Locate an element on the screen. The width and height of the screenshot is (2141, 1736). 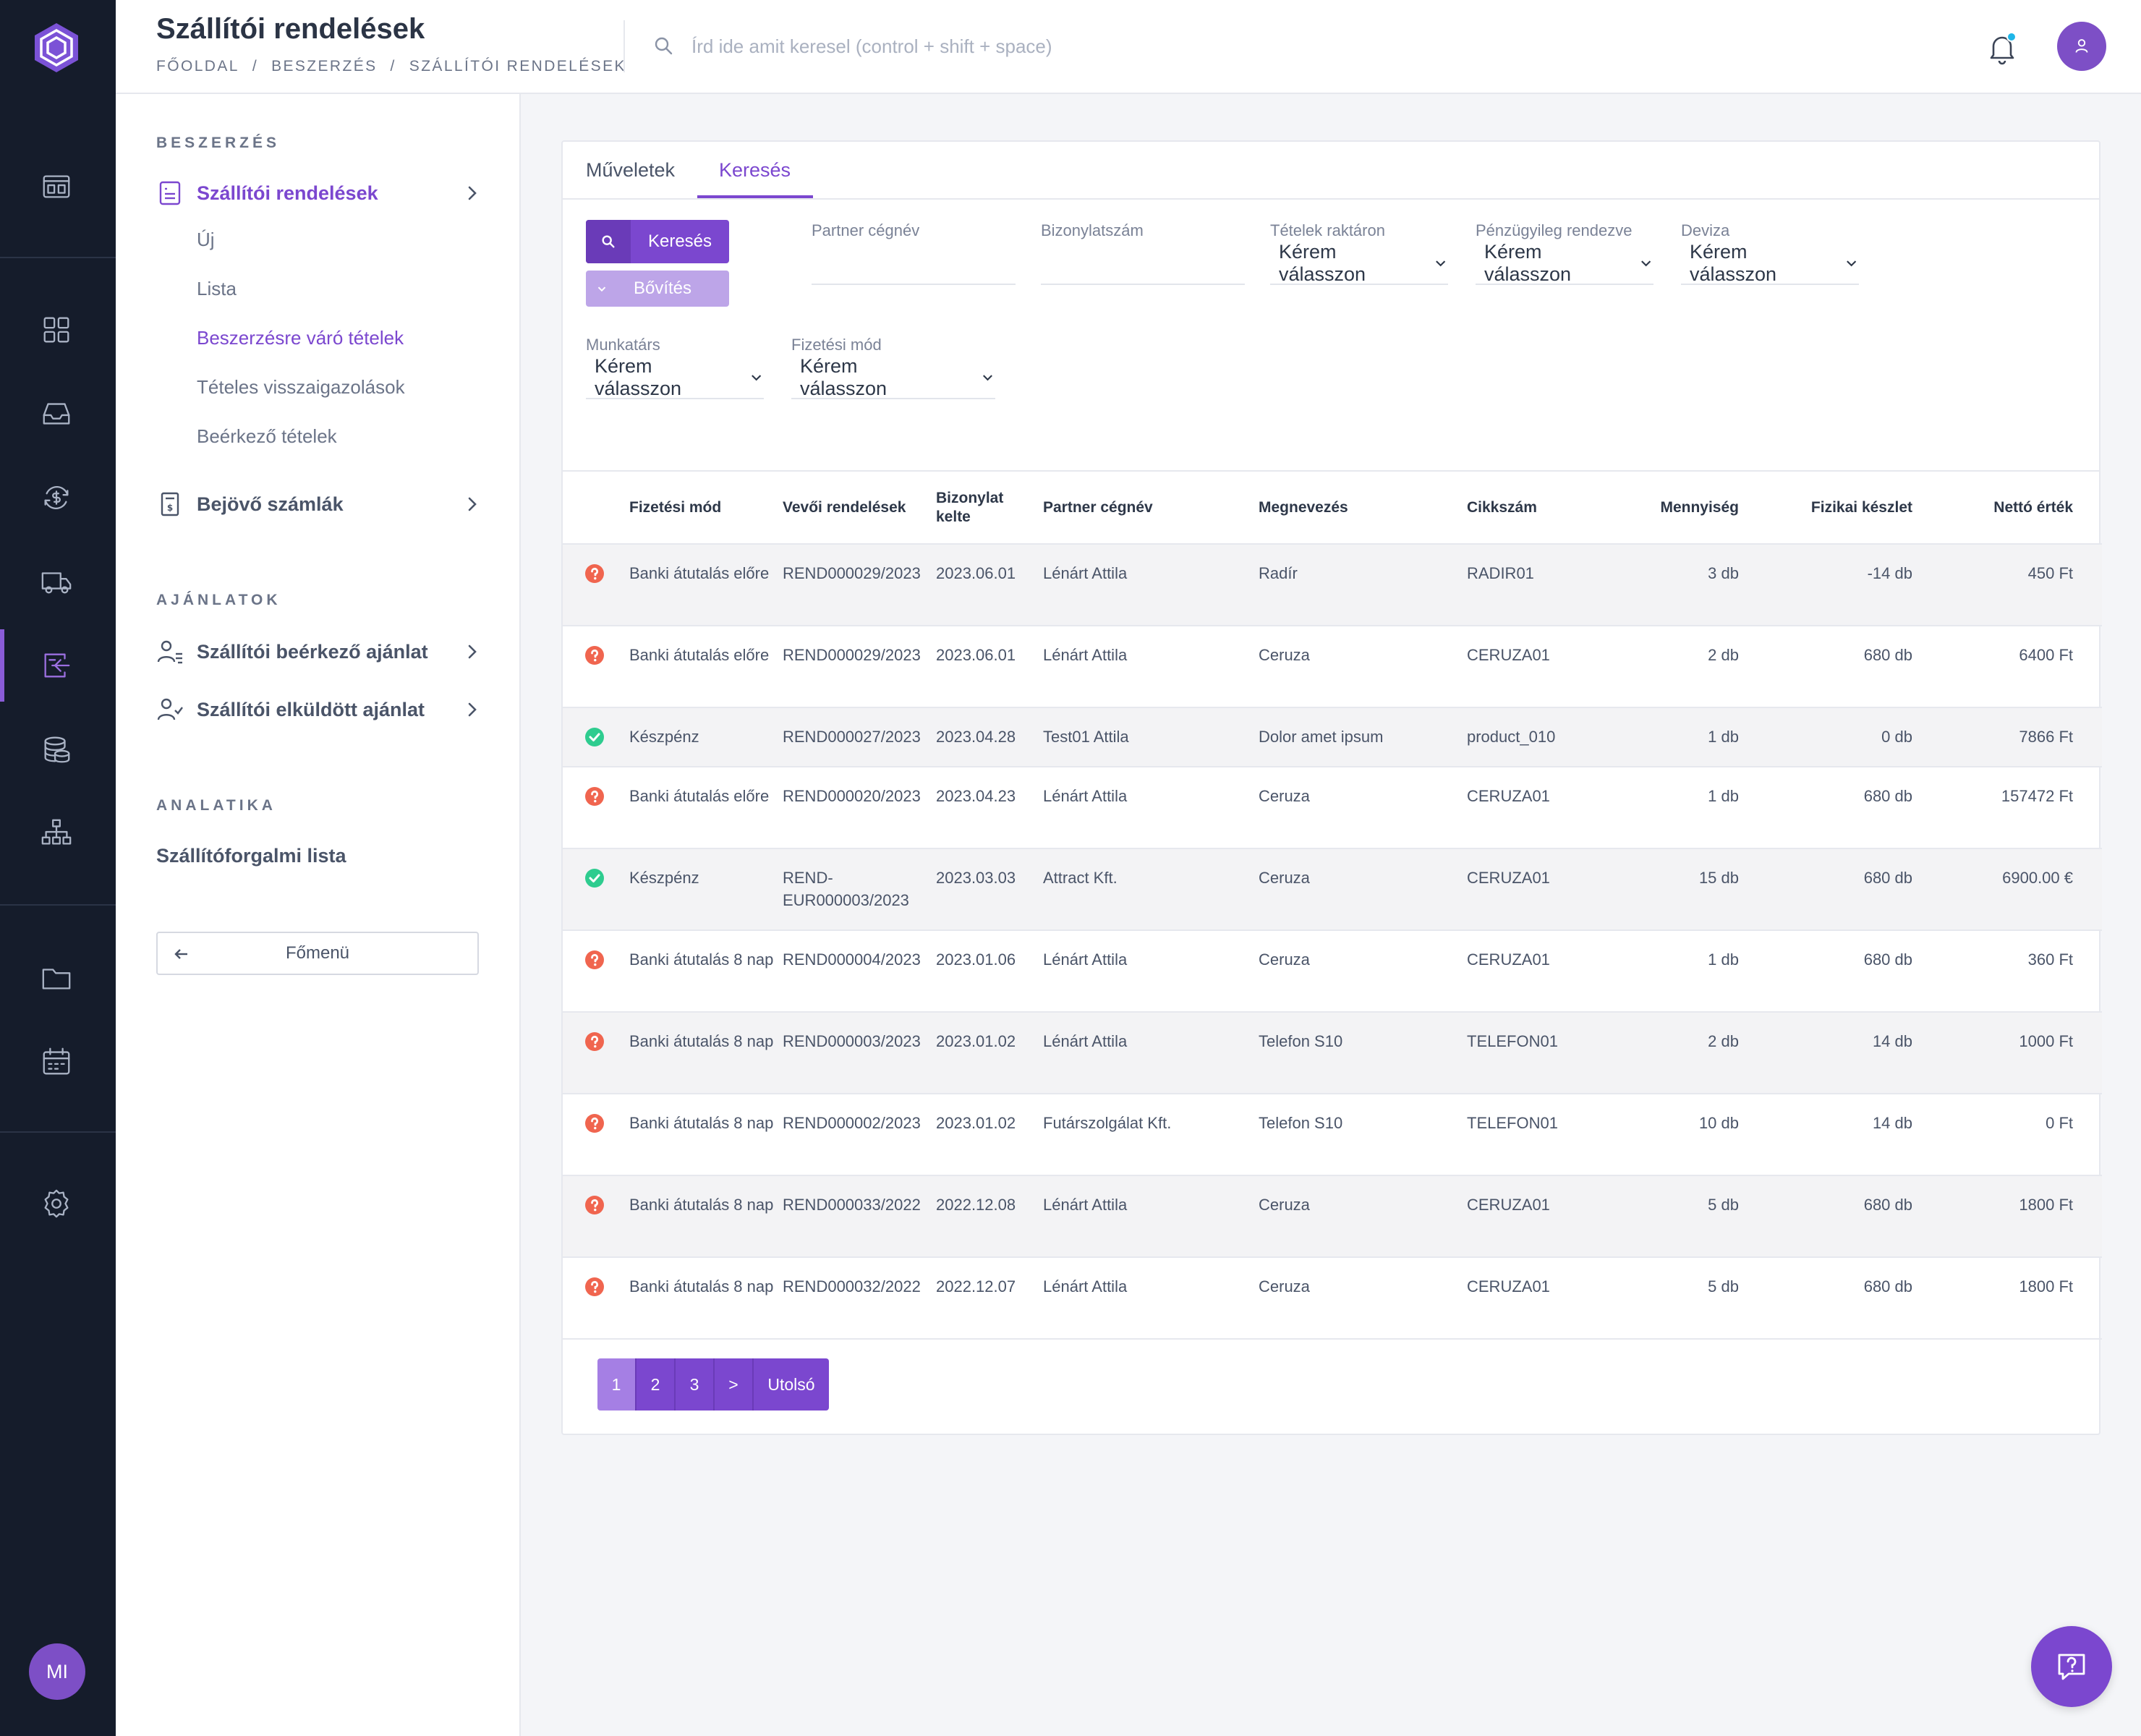
cell-net: 157472 Ft is located at coordinates (2021, 808).